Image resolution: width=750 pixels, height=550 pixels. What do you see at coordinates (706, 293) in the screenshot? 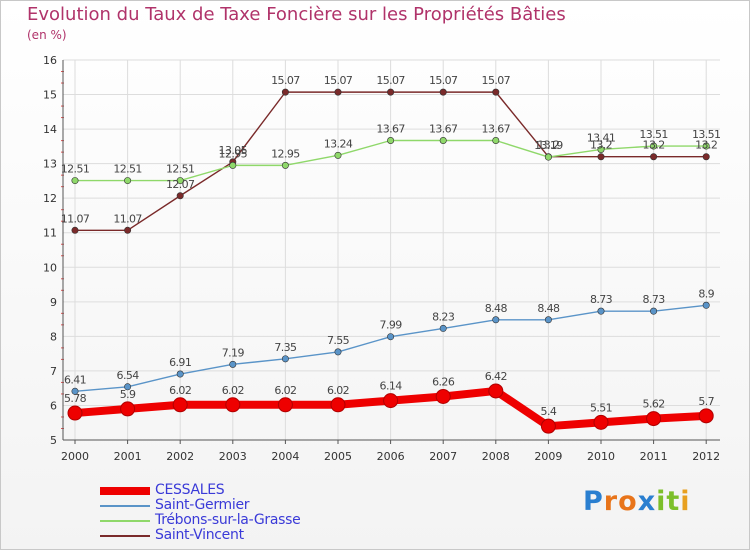
I see `data-label: 8.9` at bounding box center [706, 293].